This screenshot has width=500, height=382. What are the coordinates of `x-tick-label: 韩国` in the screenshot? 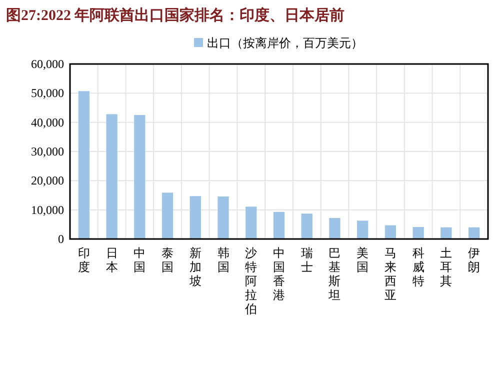 It's located at (223, 260).